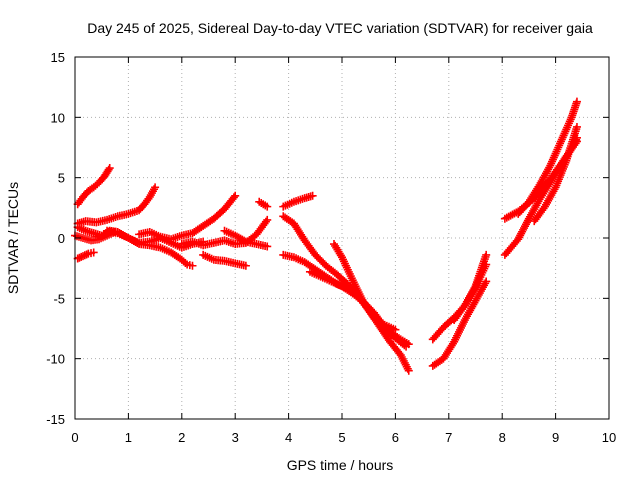 The image size is (640, 480). Describe the element at coordinates (235, 437) in the screenshot. I see `x-tick-label: 3` at that location.